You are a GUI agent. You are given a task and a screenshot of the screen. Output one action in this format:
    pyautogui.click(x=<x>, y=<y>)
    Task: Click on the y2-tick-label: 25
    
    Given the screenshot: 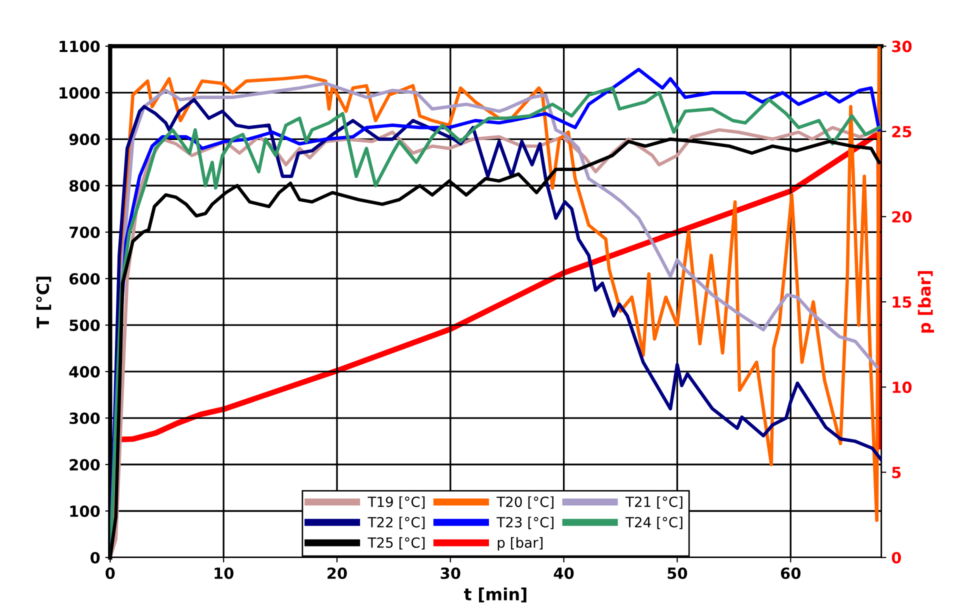 What is the action you would take?
    pyautogui.click(x=902, y=132)
    